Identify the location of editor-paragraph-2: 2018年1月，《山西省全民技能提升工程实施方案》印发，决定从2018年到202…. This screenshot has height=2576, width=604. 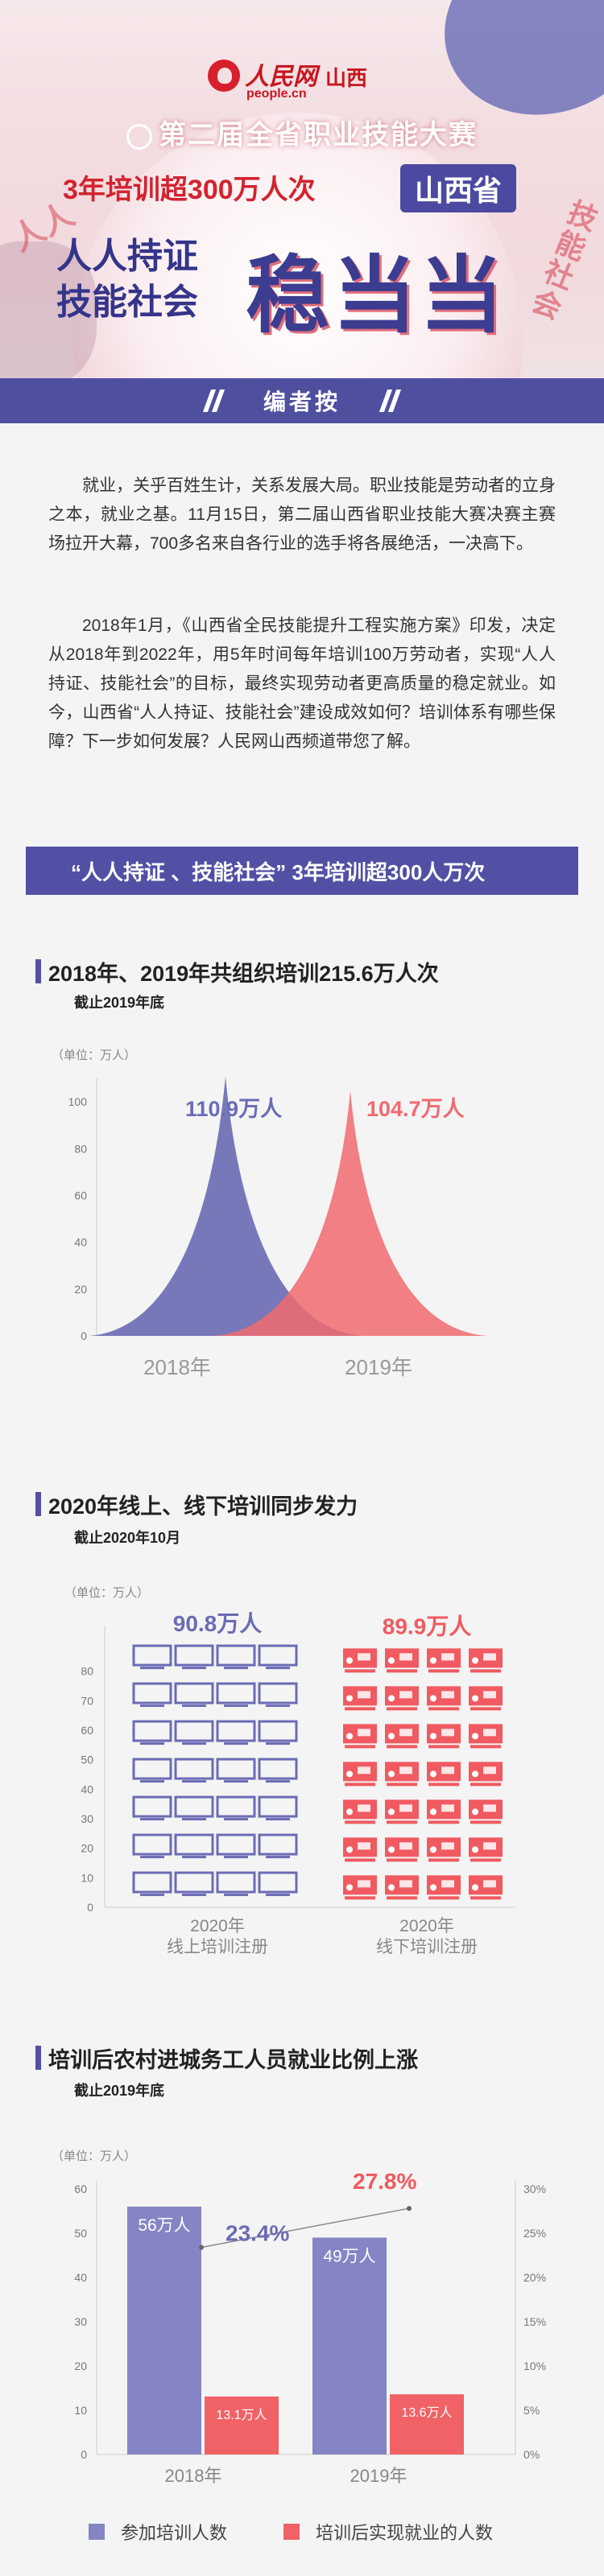
(302, 683).